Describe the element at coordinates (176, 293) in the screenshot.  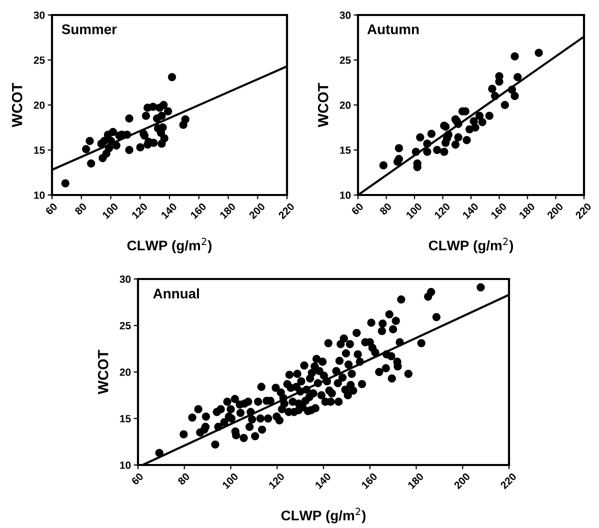
I see `text: Annual` at that location.